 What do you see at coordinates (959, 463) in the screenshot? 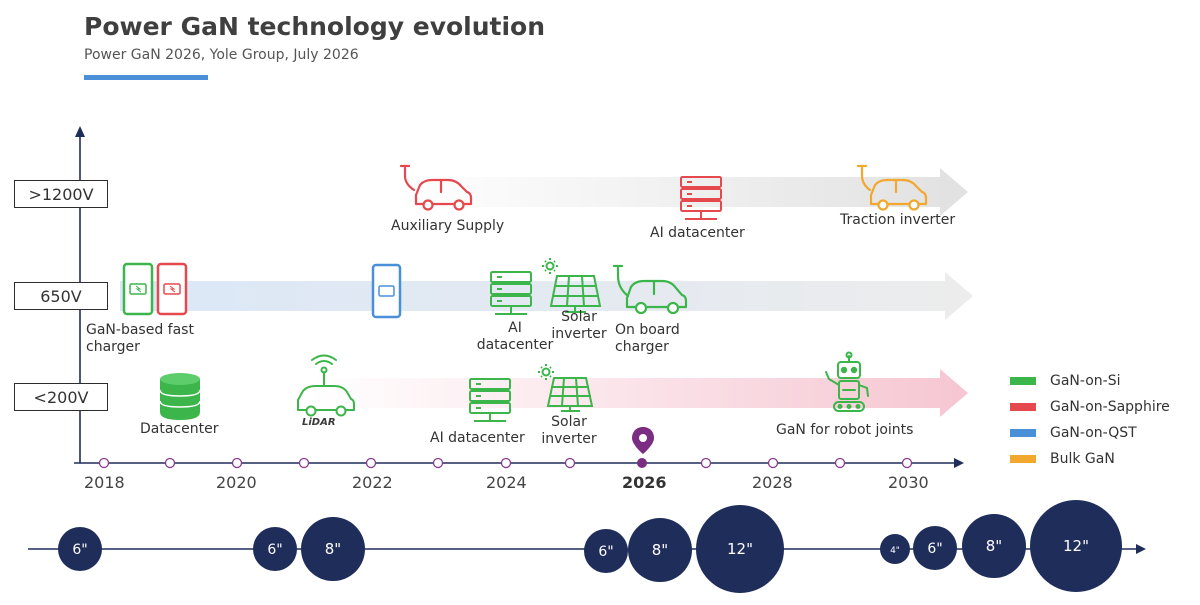
I see `timeline-arrowhead` at bounding box center [959, 463].